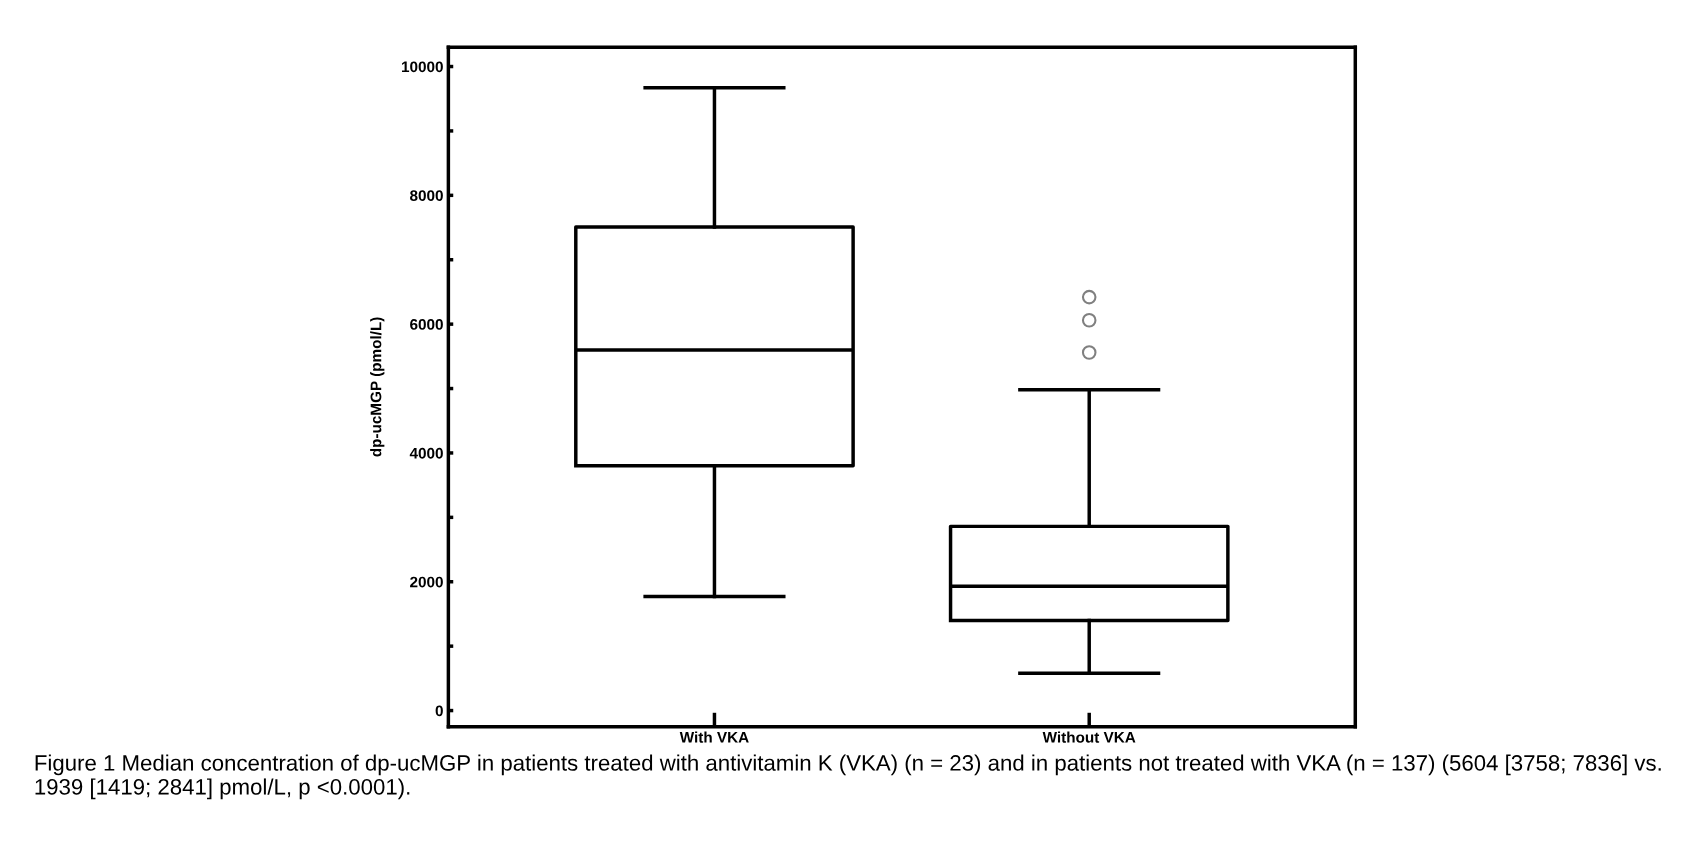 The width and height of the screenshot is (1692, 843). I want to click on y-tick-label: 0, so click(439, 711).